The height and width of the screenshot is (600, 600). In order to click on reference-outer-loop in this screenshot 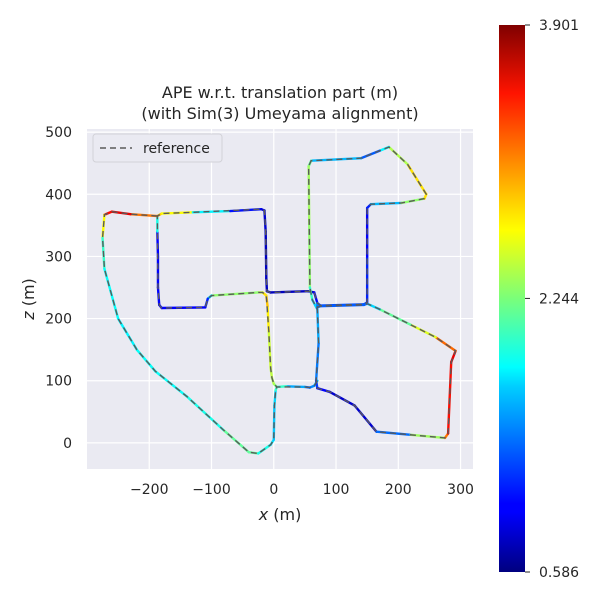, I will do `click(189, 332)`.